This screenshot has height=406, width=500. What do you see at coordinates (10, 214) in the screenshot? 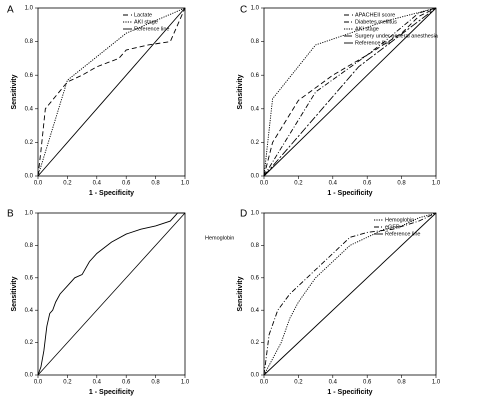
I see `panel-label: B` at bounding box center [10, 214].